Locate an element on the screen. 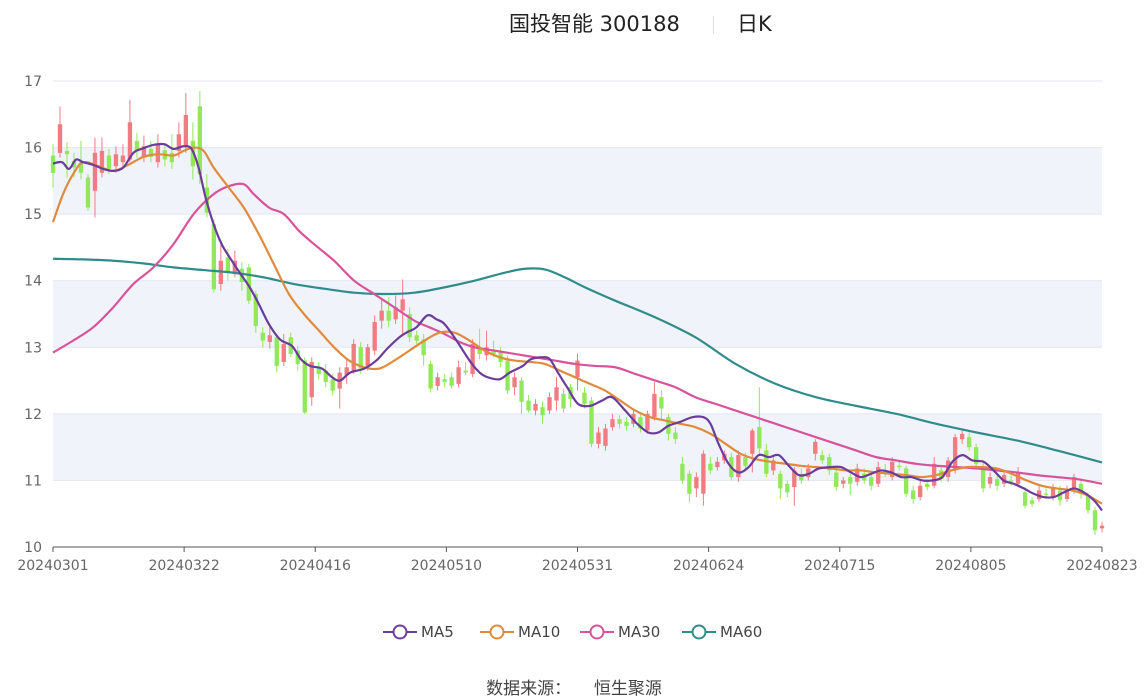 The height and width of the screenshot is (699, 1148). y-tick-label: 10 is located at coordinates (33, 548).